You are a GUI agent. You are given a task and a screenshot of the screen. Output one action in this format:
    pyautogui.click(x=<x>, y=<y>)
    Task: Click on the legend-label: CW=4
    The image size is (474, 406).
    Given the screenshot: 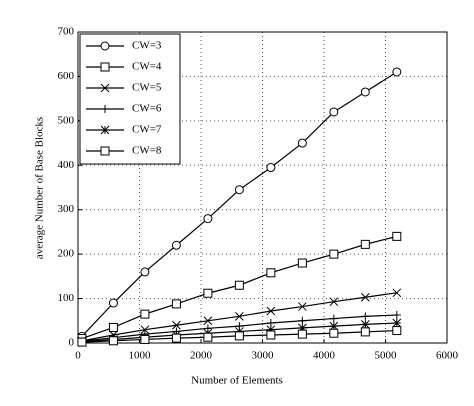 What is the action you would take?
    pyautogui.click(x=147, y=67)
    